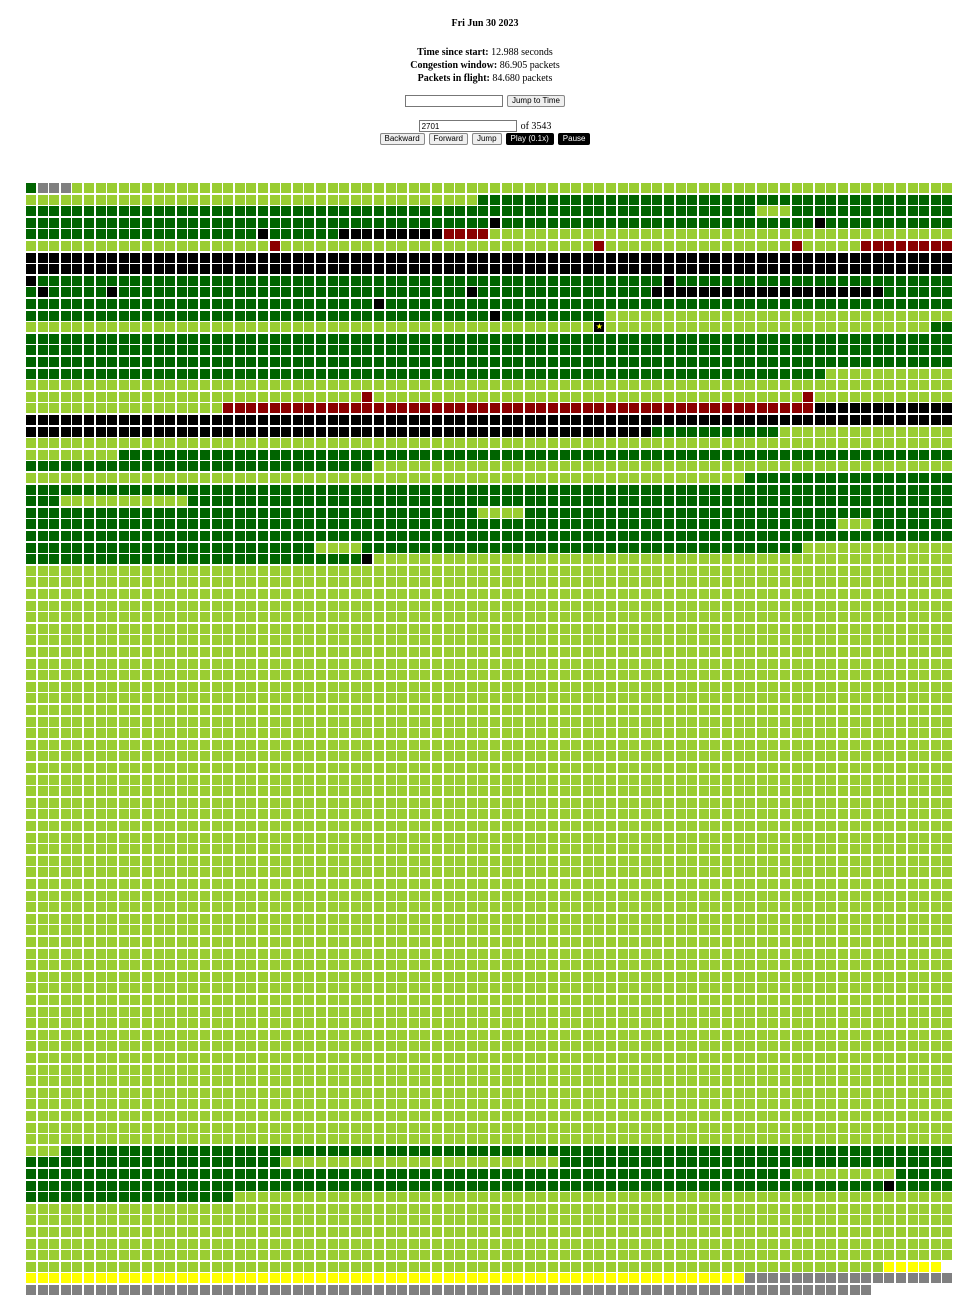 The height and width of the screenshot is (1295, 970). What do you see at coordinates (454, 101) in the screenshot?
I see `jump-time-input` at bounding box center [454, 101].